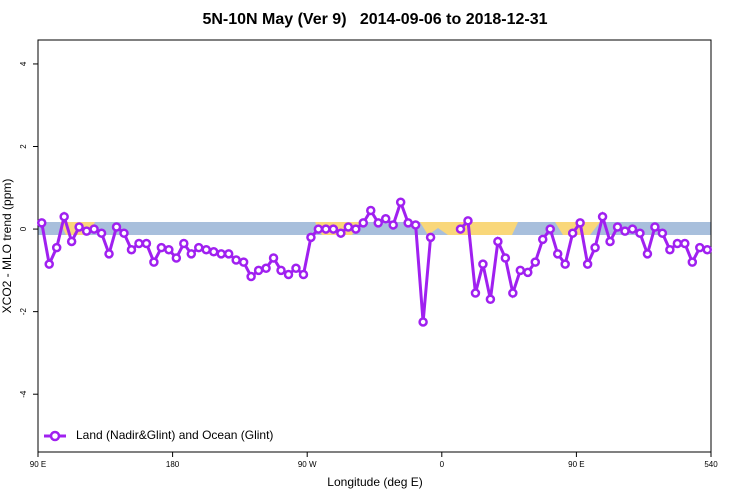  I want to click on ocean-band, so click(374, 228).